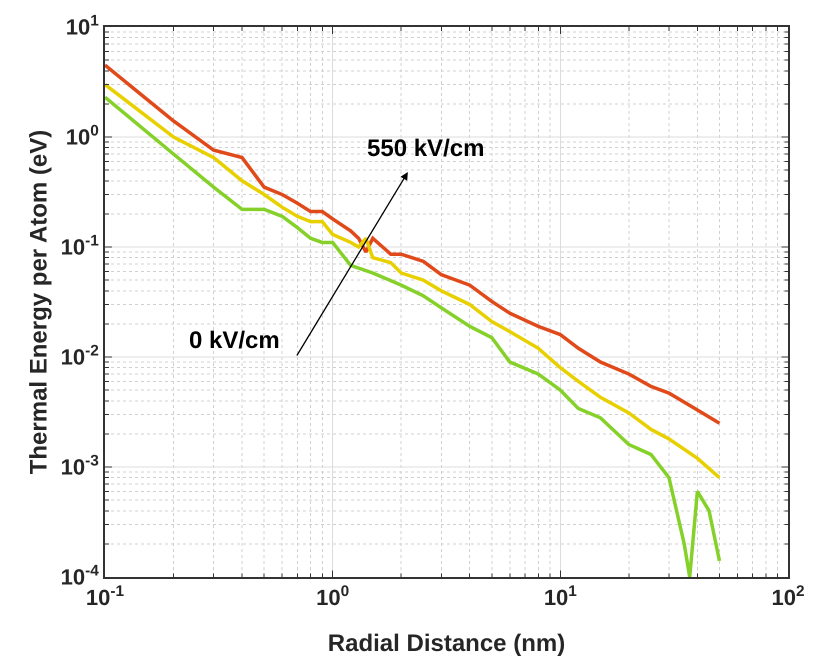 Image resolution: width=817 pixels, height=657 pixels. I want to click on y-tick-label: 10$^{-3}$, so click(79, 466).